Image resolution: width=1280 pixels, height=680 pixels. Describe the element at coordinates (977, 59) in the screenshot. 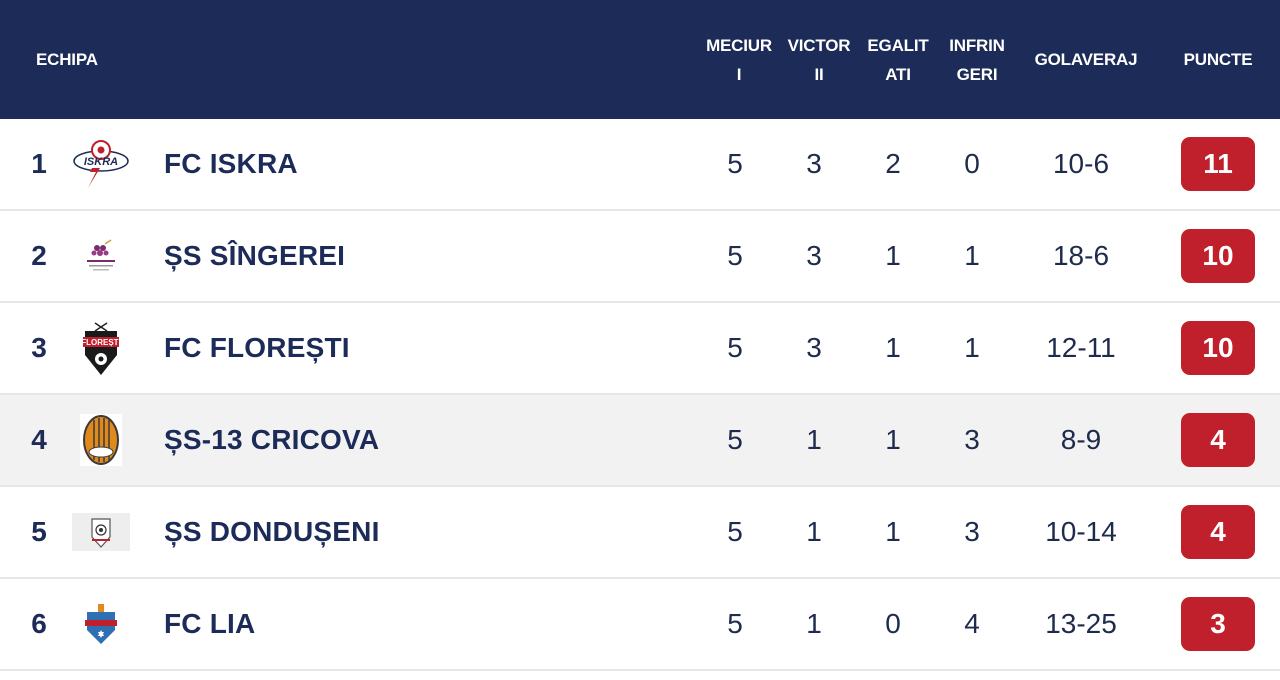

I see `header-losses: INFRIN GERI` at that location.